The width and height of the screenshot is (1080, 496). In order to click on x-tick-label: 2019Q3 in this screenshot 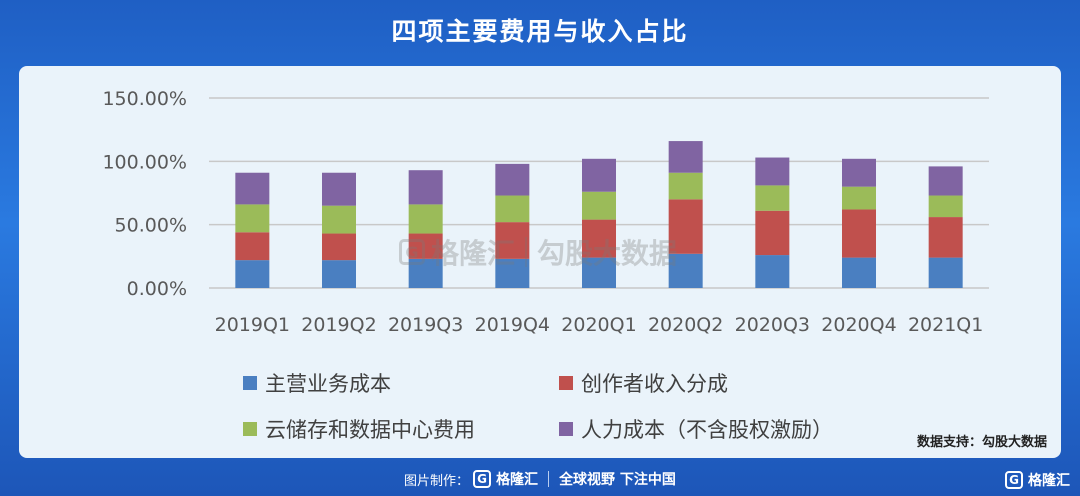, I will do `click(425, 325)`.